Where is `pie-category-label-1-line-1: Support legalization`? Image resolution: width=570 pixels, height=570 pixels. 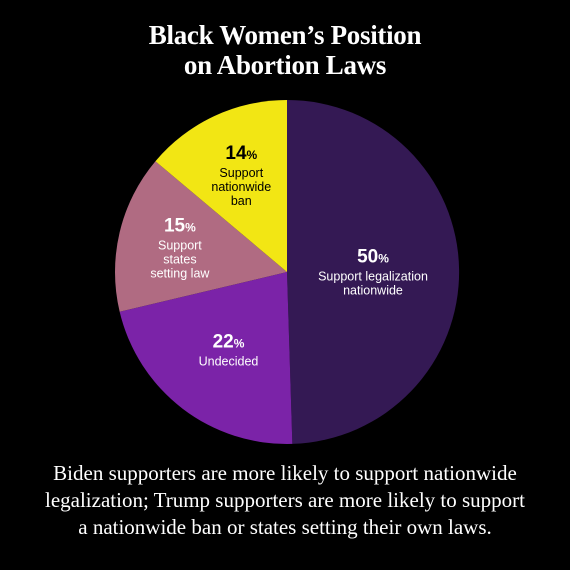
pie-category-label-1-line-1: Support legalization is located at coordinates (373, 277).